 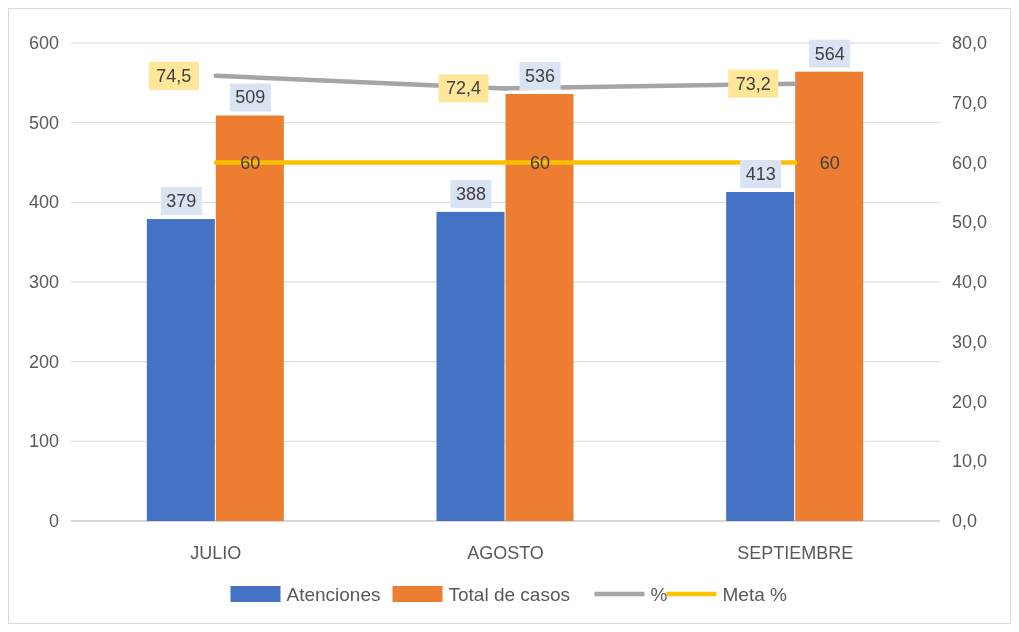 What do you see at coordinates (970, 461) in the screenshot?
I see `y2-tick-label: 10,0` at bounding box center [970, 461].